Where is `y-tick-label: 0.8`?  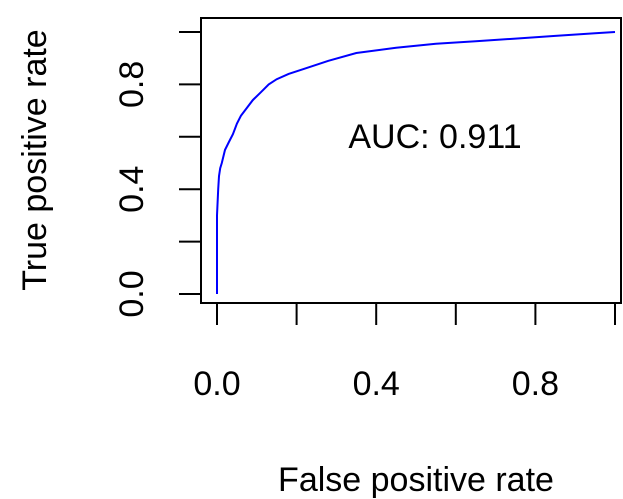 y-tick-label: 0.8 is located at coordinates (132, 84).